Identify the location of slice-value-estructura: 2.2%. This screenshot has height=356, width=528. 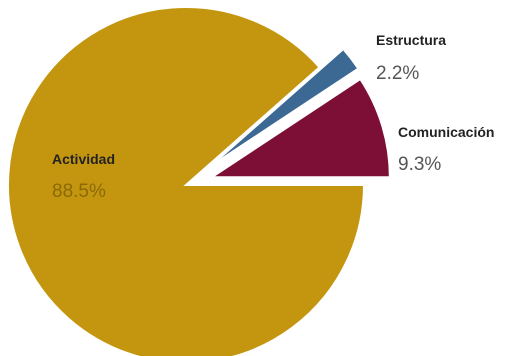
(397, 73).